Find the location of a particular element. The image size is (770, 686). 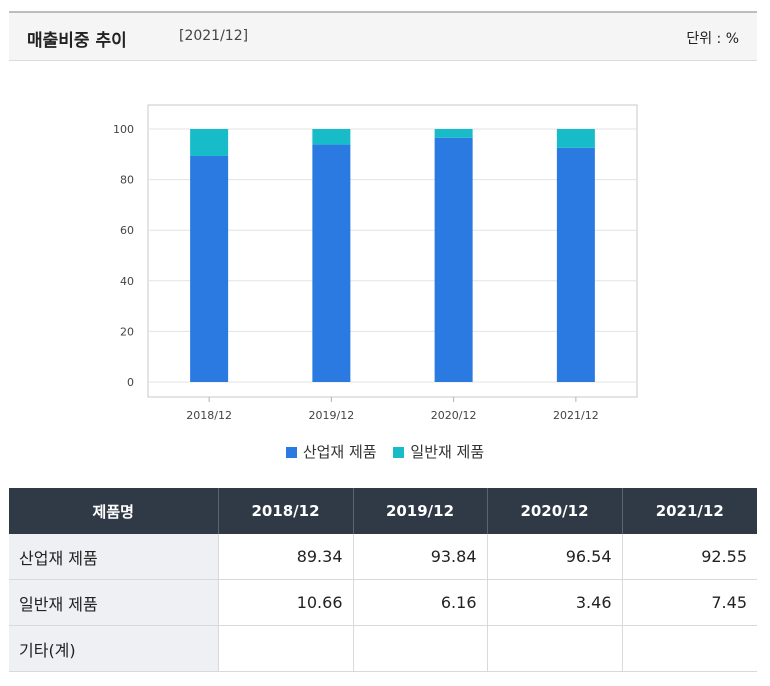

table-header-row: 제품명 2018/12 2019/12 2020/12 2021/12 is located at coordinates (383, 511).